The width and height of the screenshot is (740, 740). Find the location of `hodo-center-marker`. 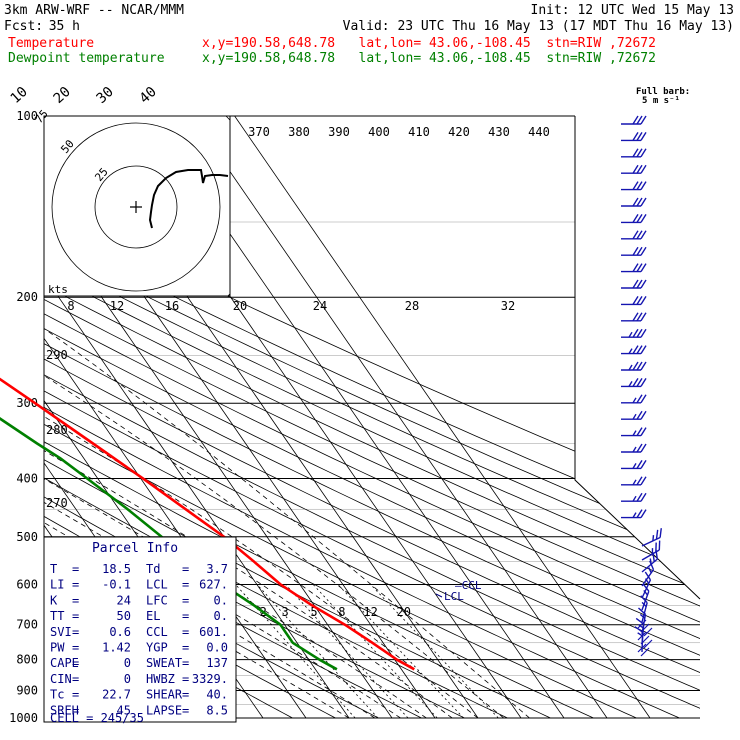

hodo-center-marker is located at coordinates (136, 207).